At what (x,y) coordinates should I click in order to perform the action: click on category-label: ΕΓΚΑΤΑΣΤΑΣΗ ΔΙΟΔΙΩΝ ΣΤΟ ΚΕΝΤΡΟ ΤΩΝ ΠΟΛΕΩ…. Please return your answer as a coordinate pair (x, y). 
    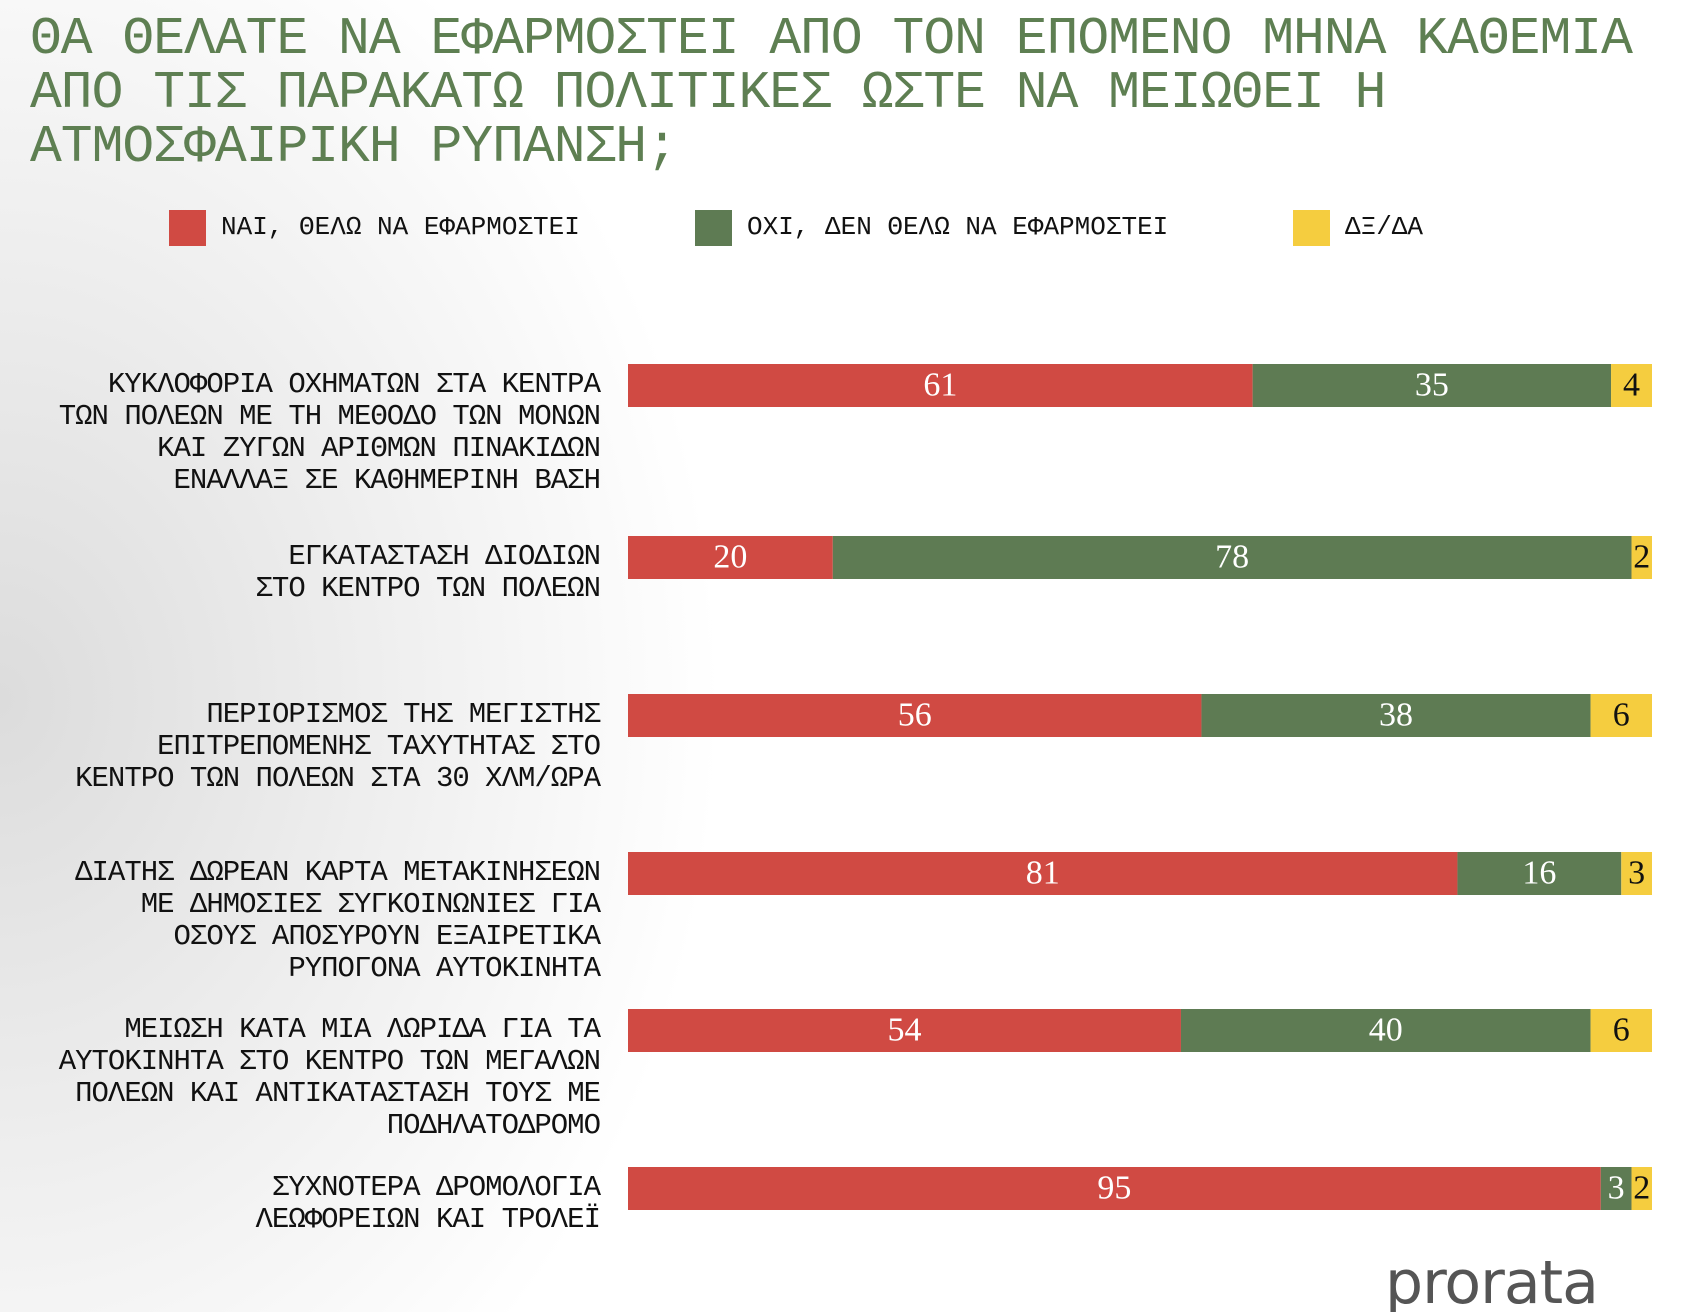
    Looking at the image, I should click on (428, 572).